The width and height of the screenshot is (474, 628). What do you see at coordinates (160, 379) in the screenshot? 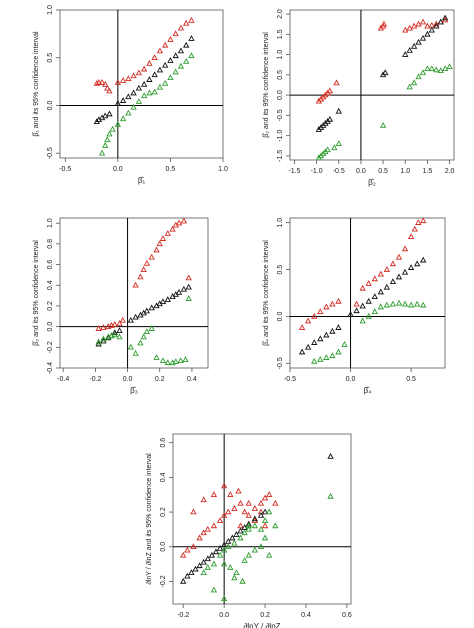
I see `x-tick-label: 0.2` at bounding box center [160, 379].